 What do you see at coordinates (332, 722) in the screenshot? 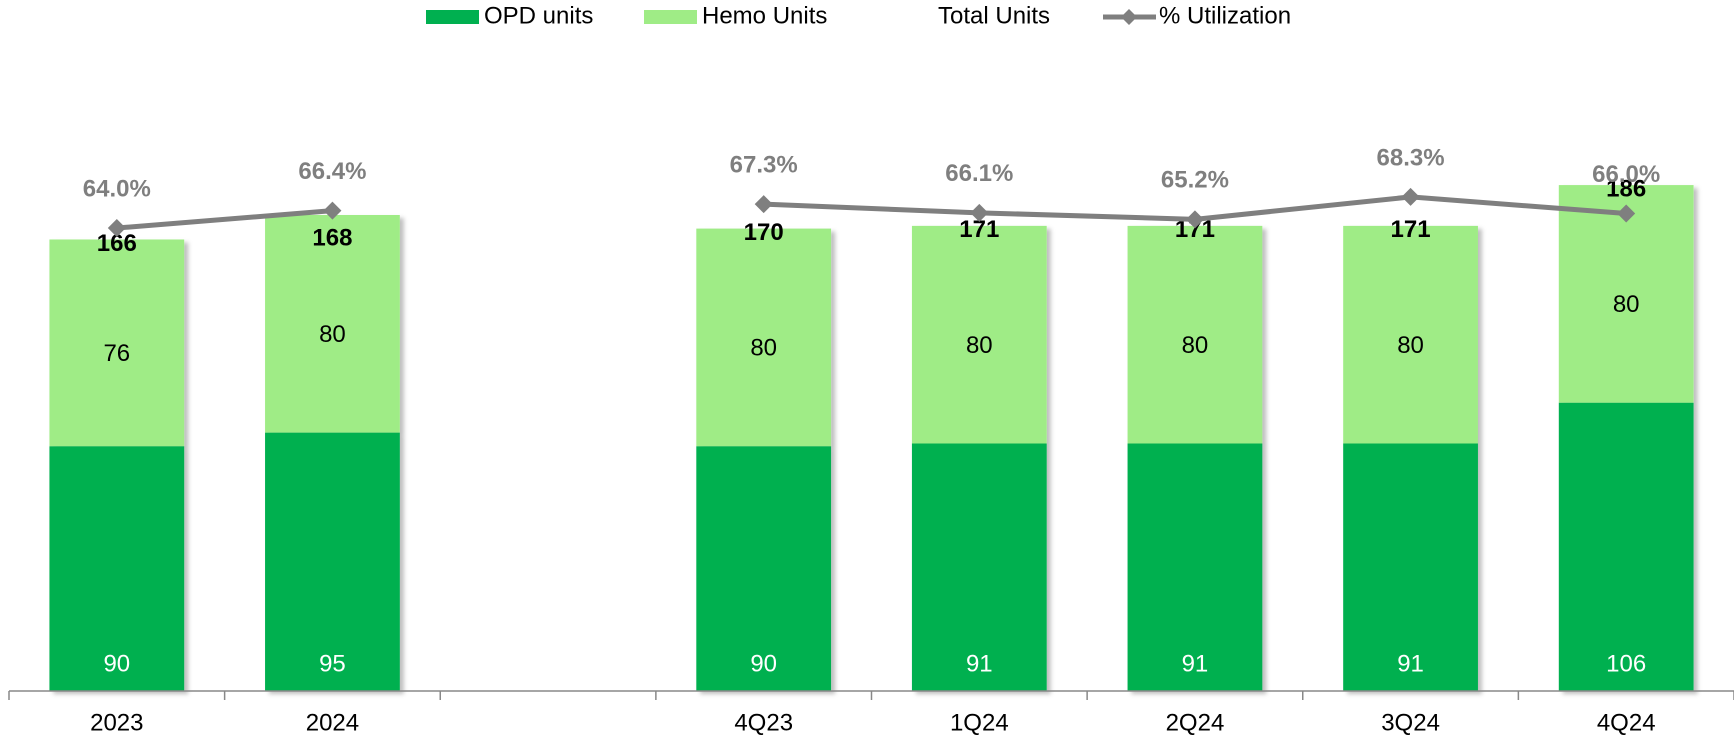
I see `x-tick-label: 2024` at bounding box center [332, 722].